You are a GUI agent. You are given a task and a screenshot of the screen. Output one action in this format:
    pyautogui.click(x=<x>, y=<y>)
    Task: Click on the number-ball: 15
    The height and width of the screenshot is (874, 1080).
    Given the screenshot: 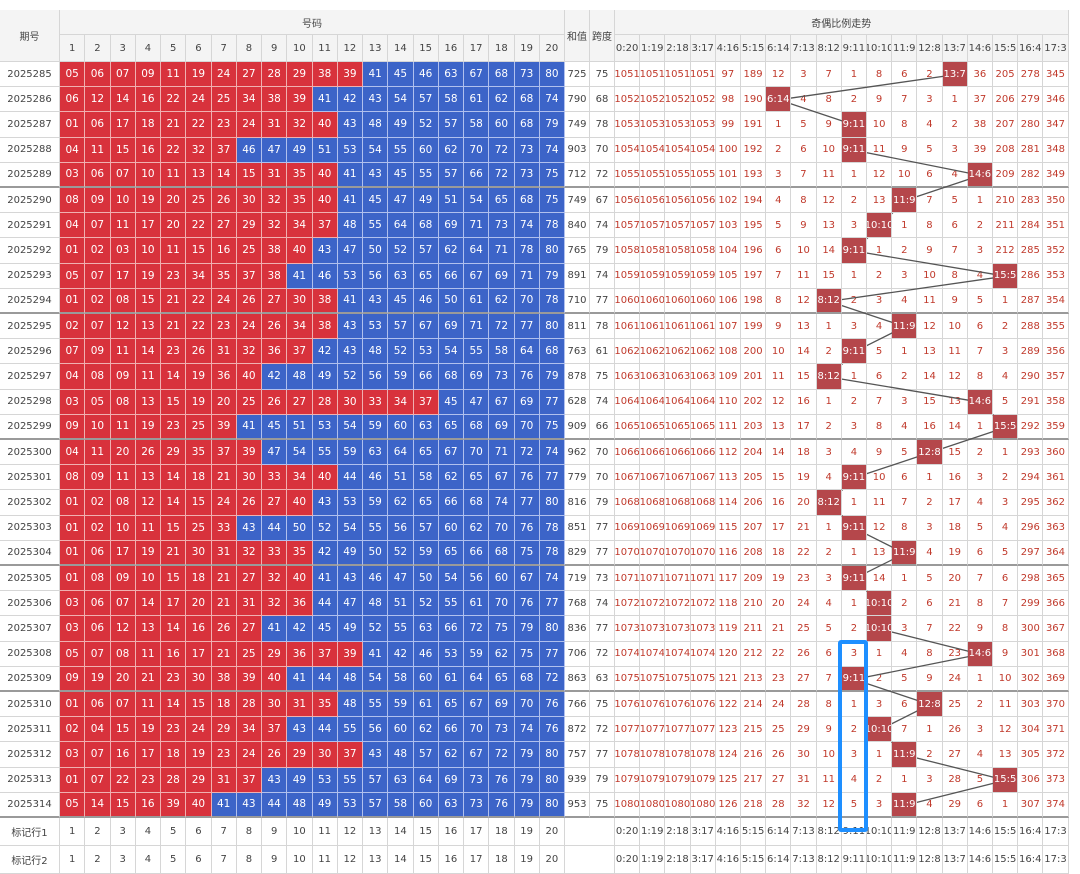 What is the action you would take?
    pyautogui.click(x=199, y=705)
    